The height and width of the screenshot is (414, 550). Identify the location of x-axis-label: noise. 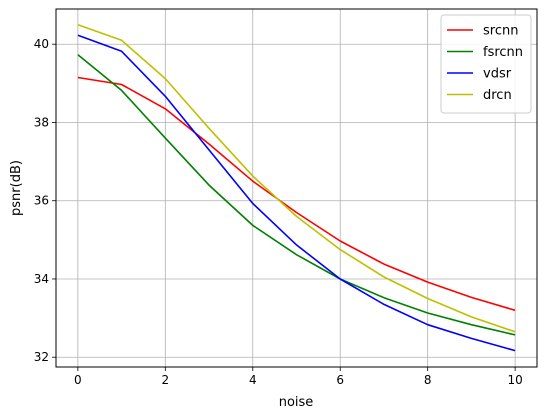
(296, 402).